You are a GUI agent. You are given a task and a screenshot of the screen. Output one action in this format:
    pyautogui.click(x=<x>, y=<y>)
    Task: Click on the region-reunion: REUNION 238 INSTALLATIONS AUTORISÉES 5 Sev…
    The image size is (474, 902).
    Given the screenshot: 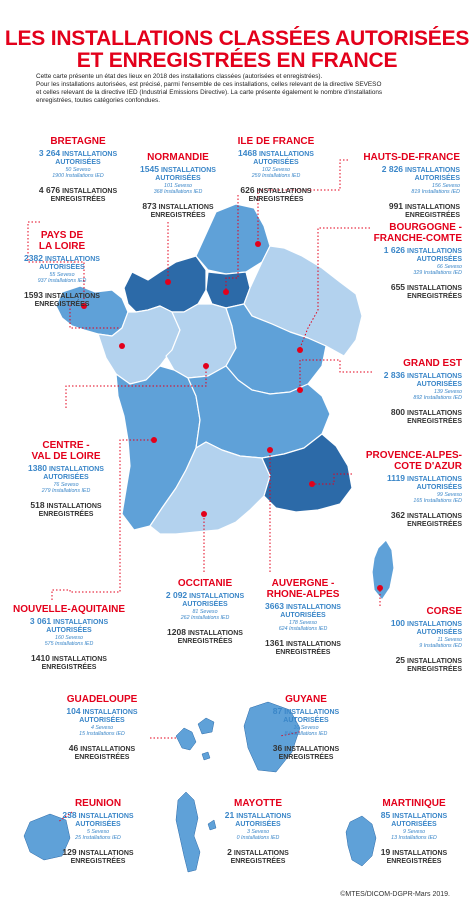 What is the action you would take?
    pyautogui.click(x=98, y=832)
    